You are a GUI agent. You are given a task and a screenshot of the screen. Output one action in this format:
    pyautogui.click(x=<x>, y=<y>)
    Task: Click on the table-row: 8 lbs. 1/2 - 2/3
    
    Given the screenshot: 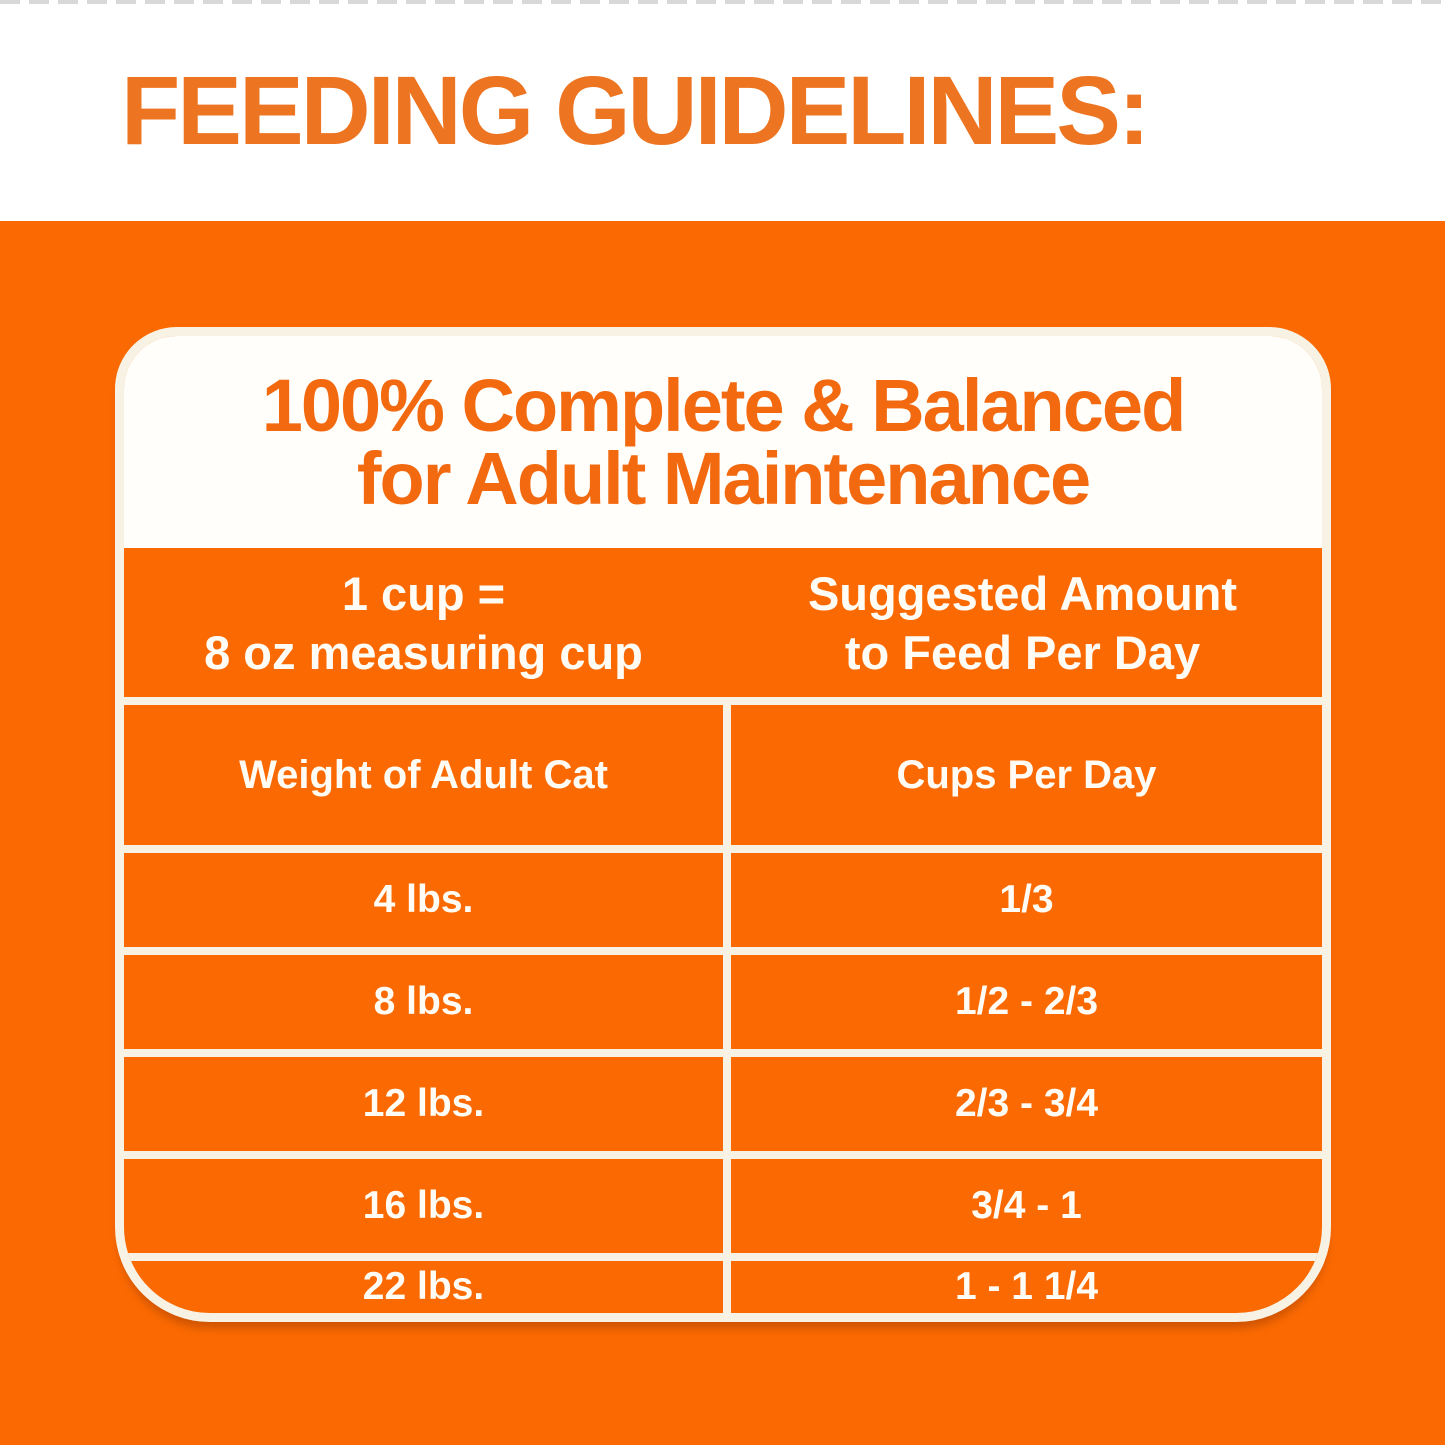 What is the action you would take?
    pyautogui.click(x=723, y=998)
    